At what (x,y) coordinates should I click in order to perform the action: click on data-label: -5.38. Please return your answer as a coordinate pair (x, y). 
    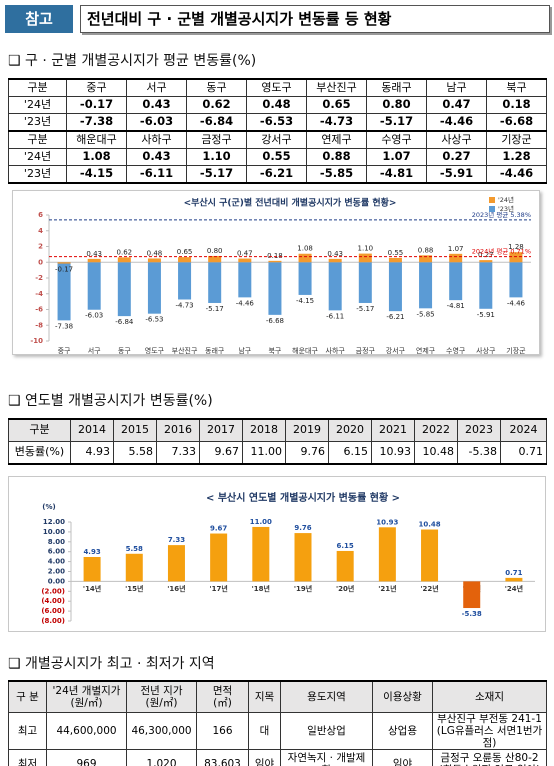
    Looking at the image, I should click on (472, 614).